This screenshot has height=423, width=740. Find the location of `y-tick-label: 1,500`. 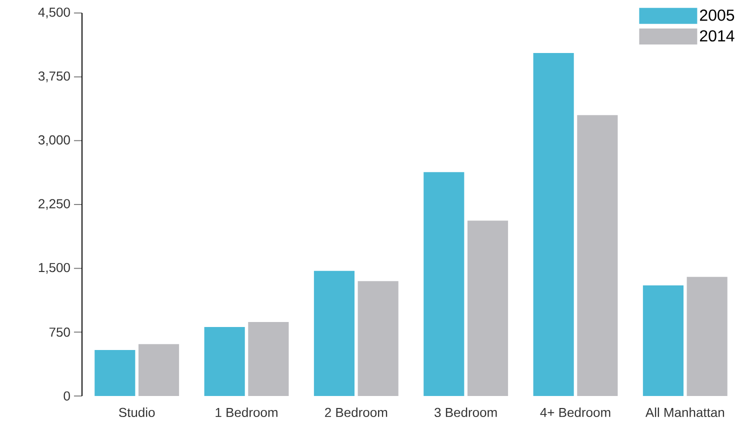

y-tick-label: 1,500 is located at coordinates (54, 268).